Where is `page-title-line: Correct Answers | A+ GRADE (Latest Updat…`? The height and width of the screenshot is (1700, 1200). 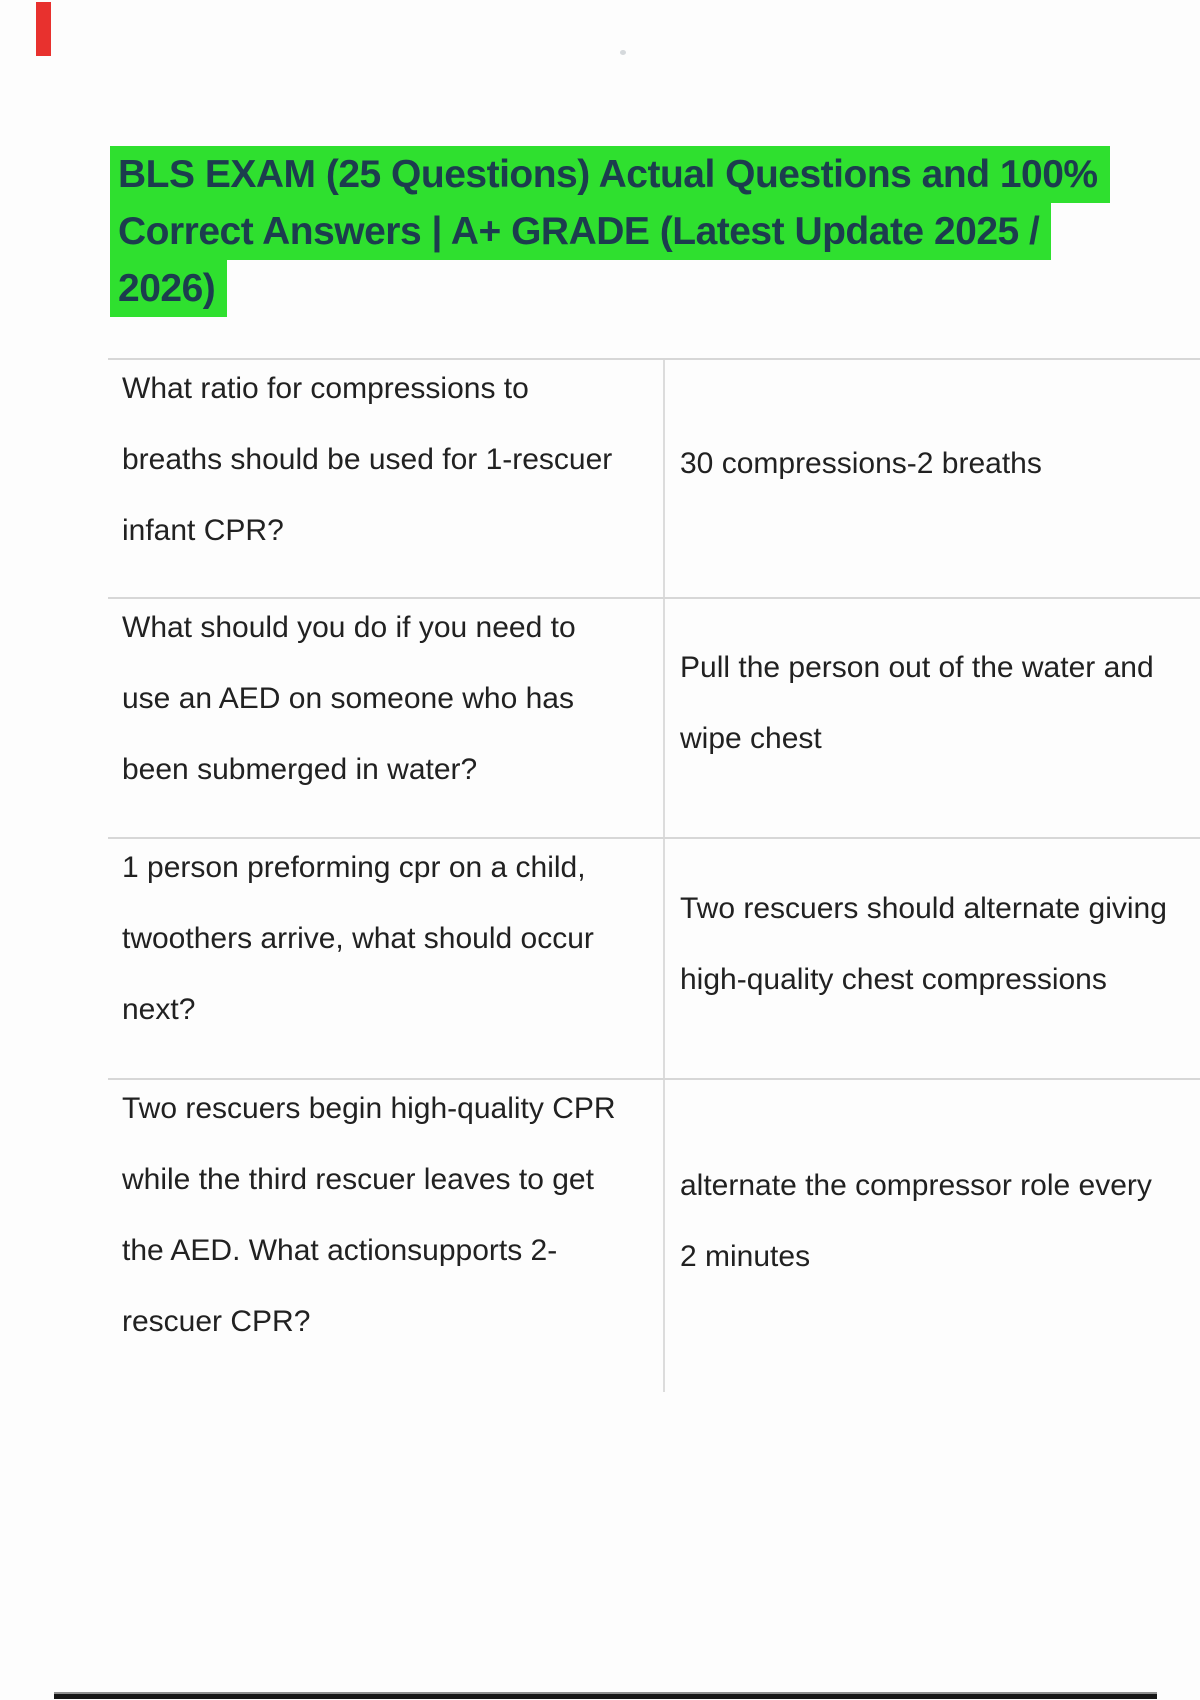 page-title-line: Correct Answers | A+ GRADE (Latest Updat… is located at coordinates (581, 231).